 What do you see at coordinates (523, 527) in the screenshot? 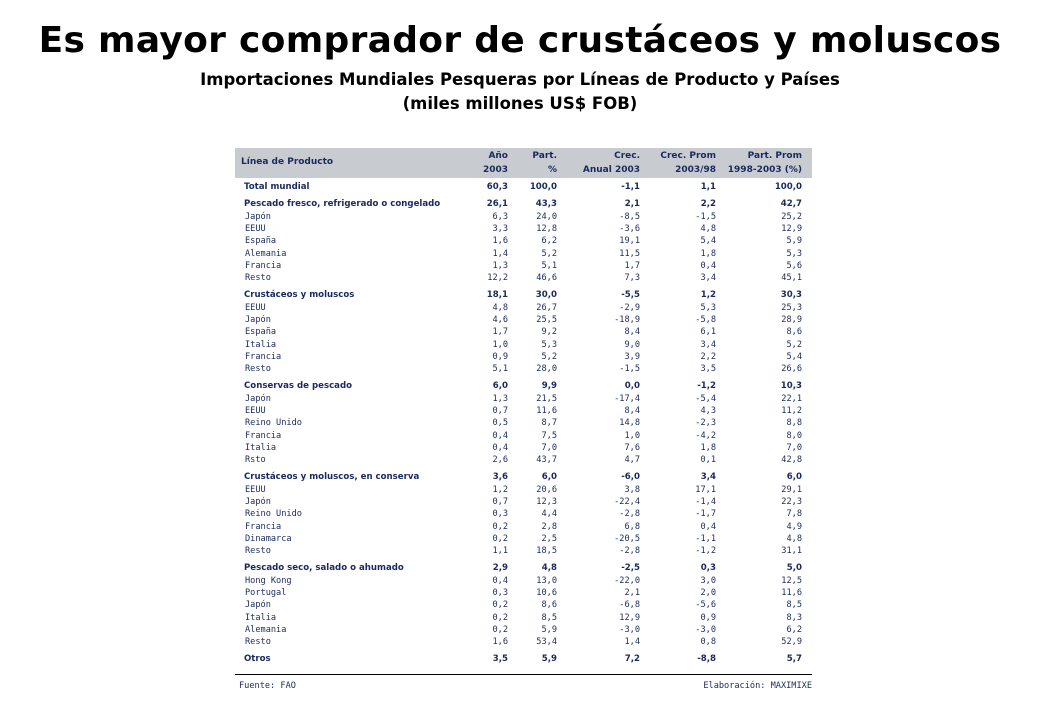
I see `country-row: Francia 0,2 2,8 6,8 0,4 4,9` at bounding box center [523, 527].